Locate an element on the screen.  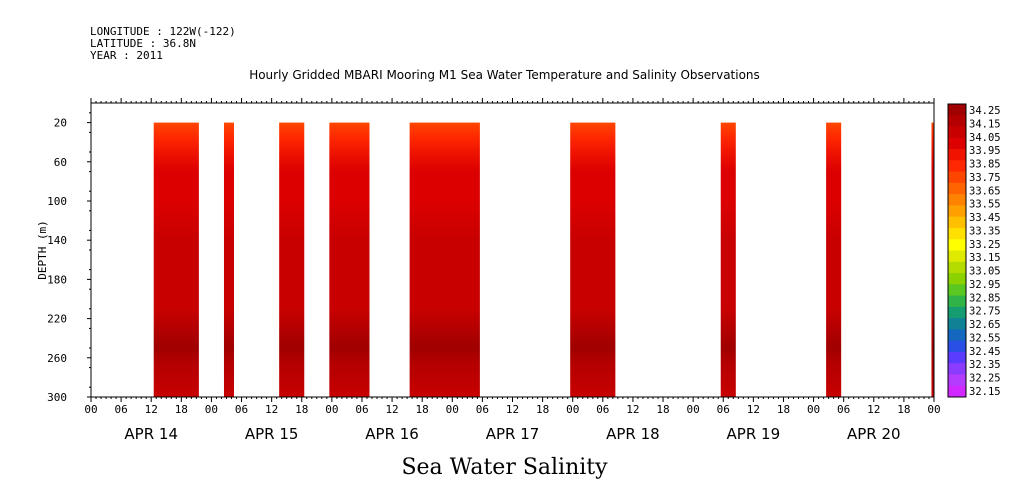
y-tick-label: 140 is located at coordinates (57, 240).